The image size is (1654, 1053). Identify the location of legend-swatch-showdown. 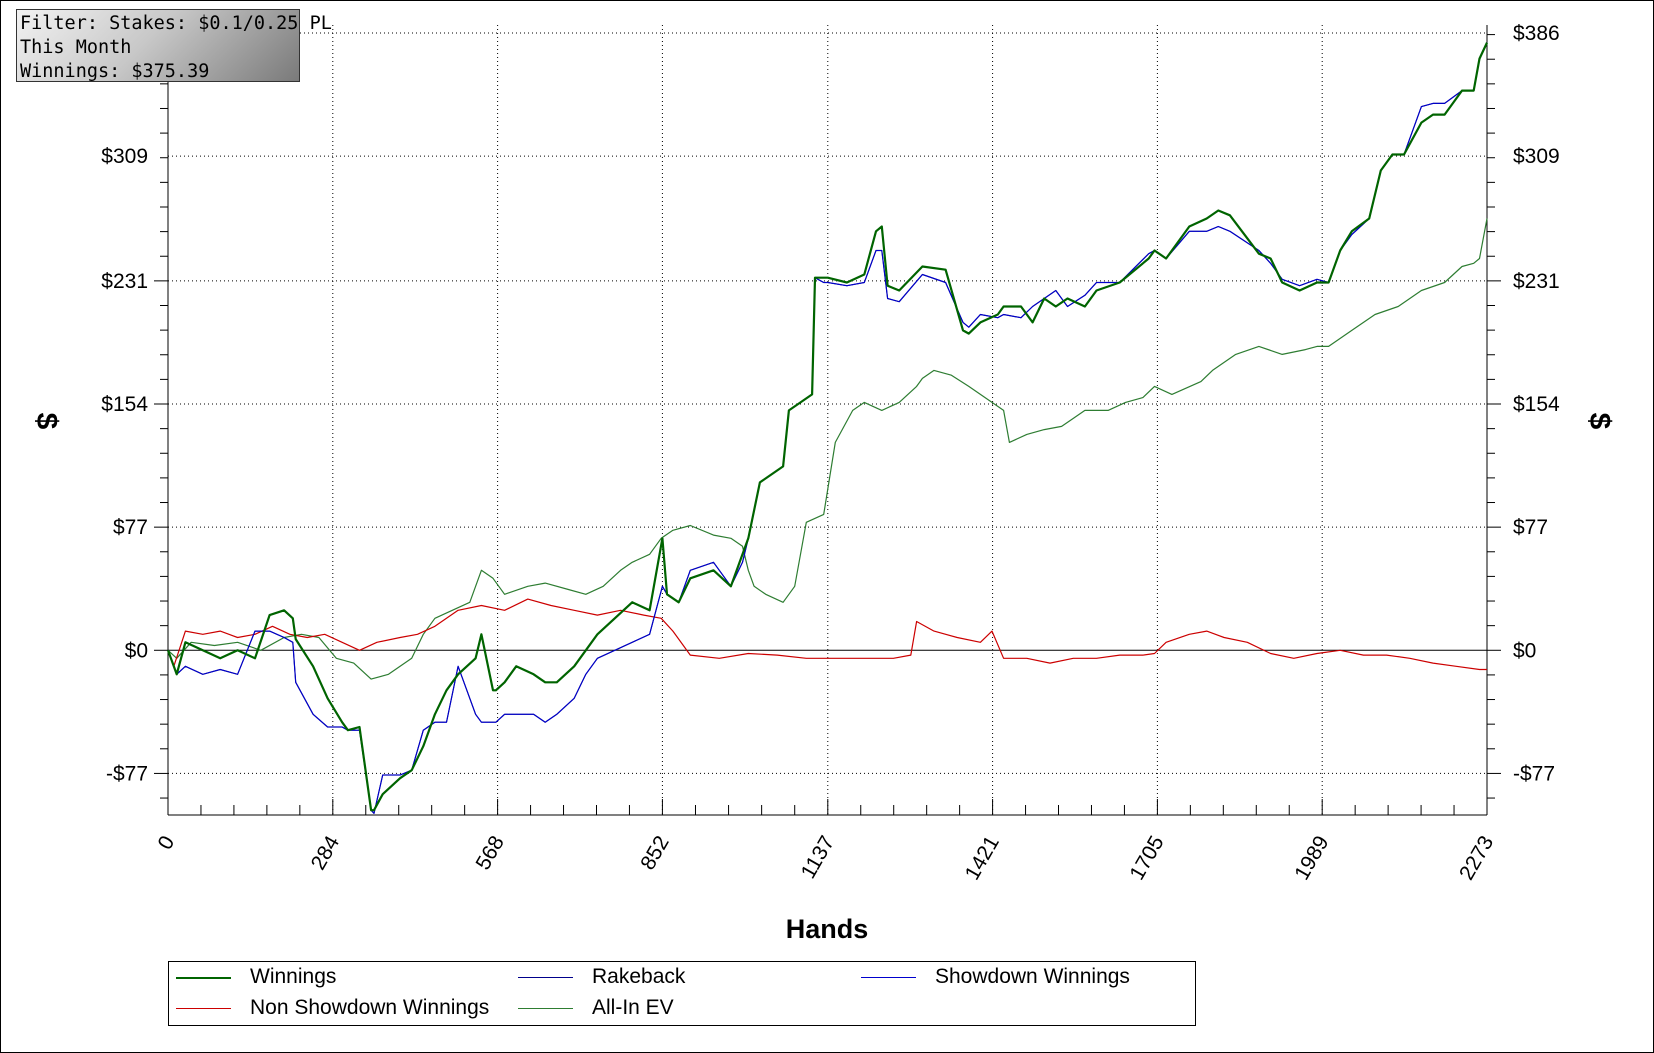
(888, 977).